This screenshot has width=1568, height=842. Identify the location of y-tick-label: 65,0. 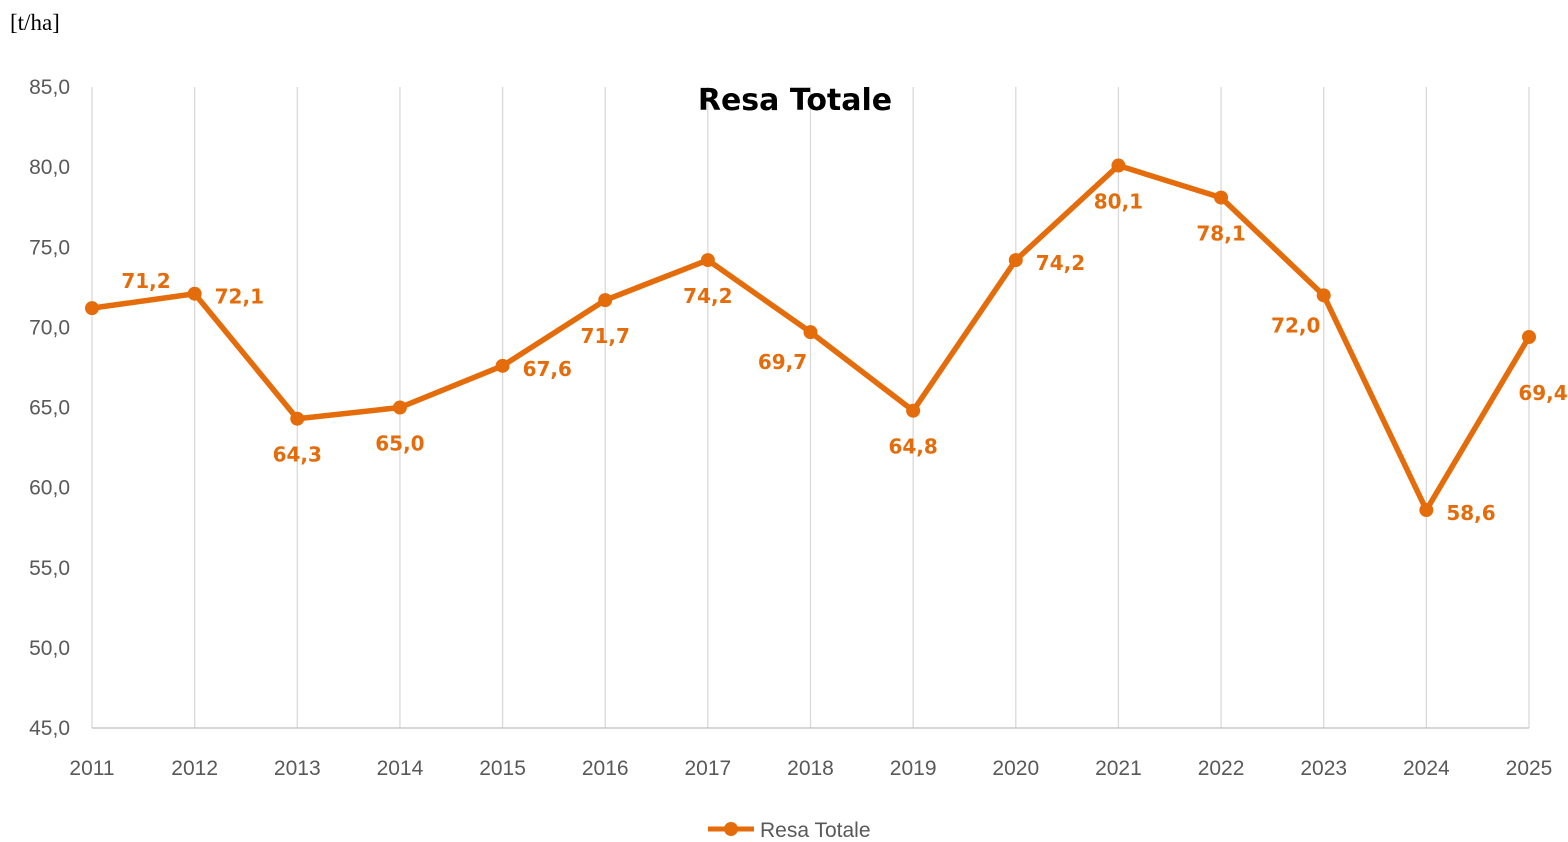
(49, 408).